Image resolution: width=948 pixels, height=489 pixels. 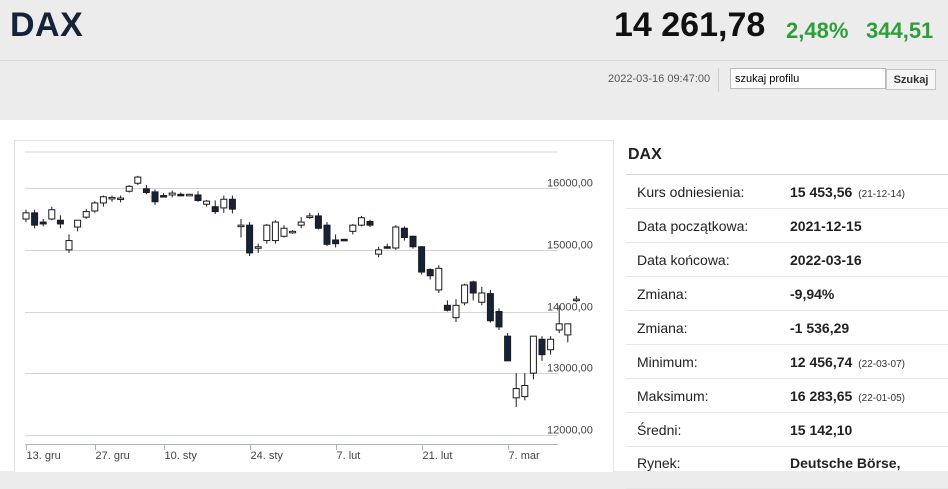 What do you see at coordinates (267, 456) in the screenshot?
I see `x-tick-label: 24. sty` at bounding box center [267, 456].